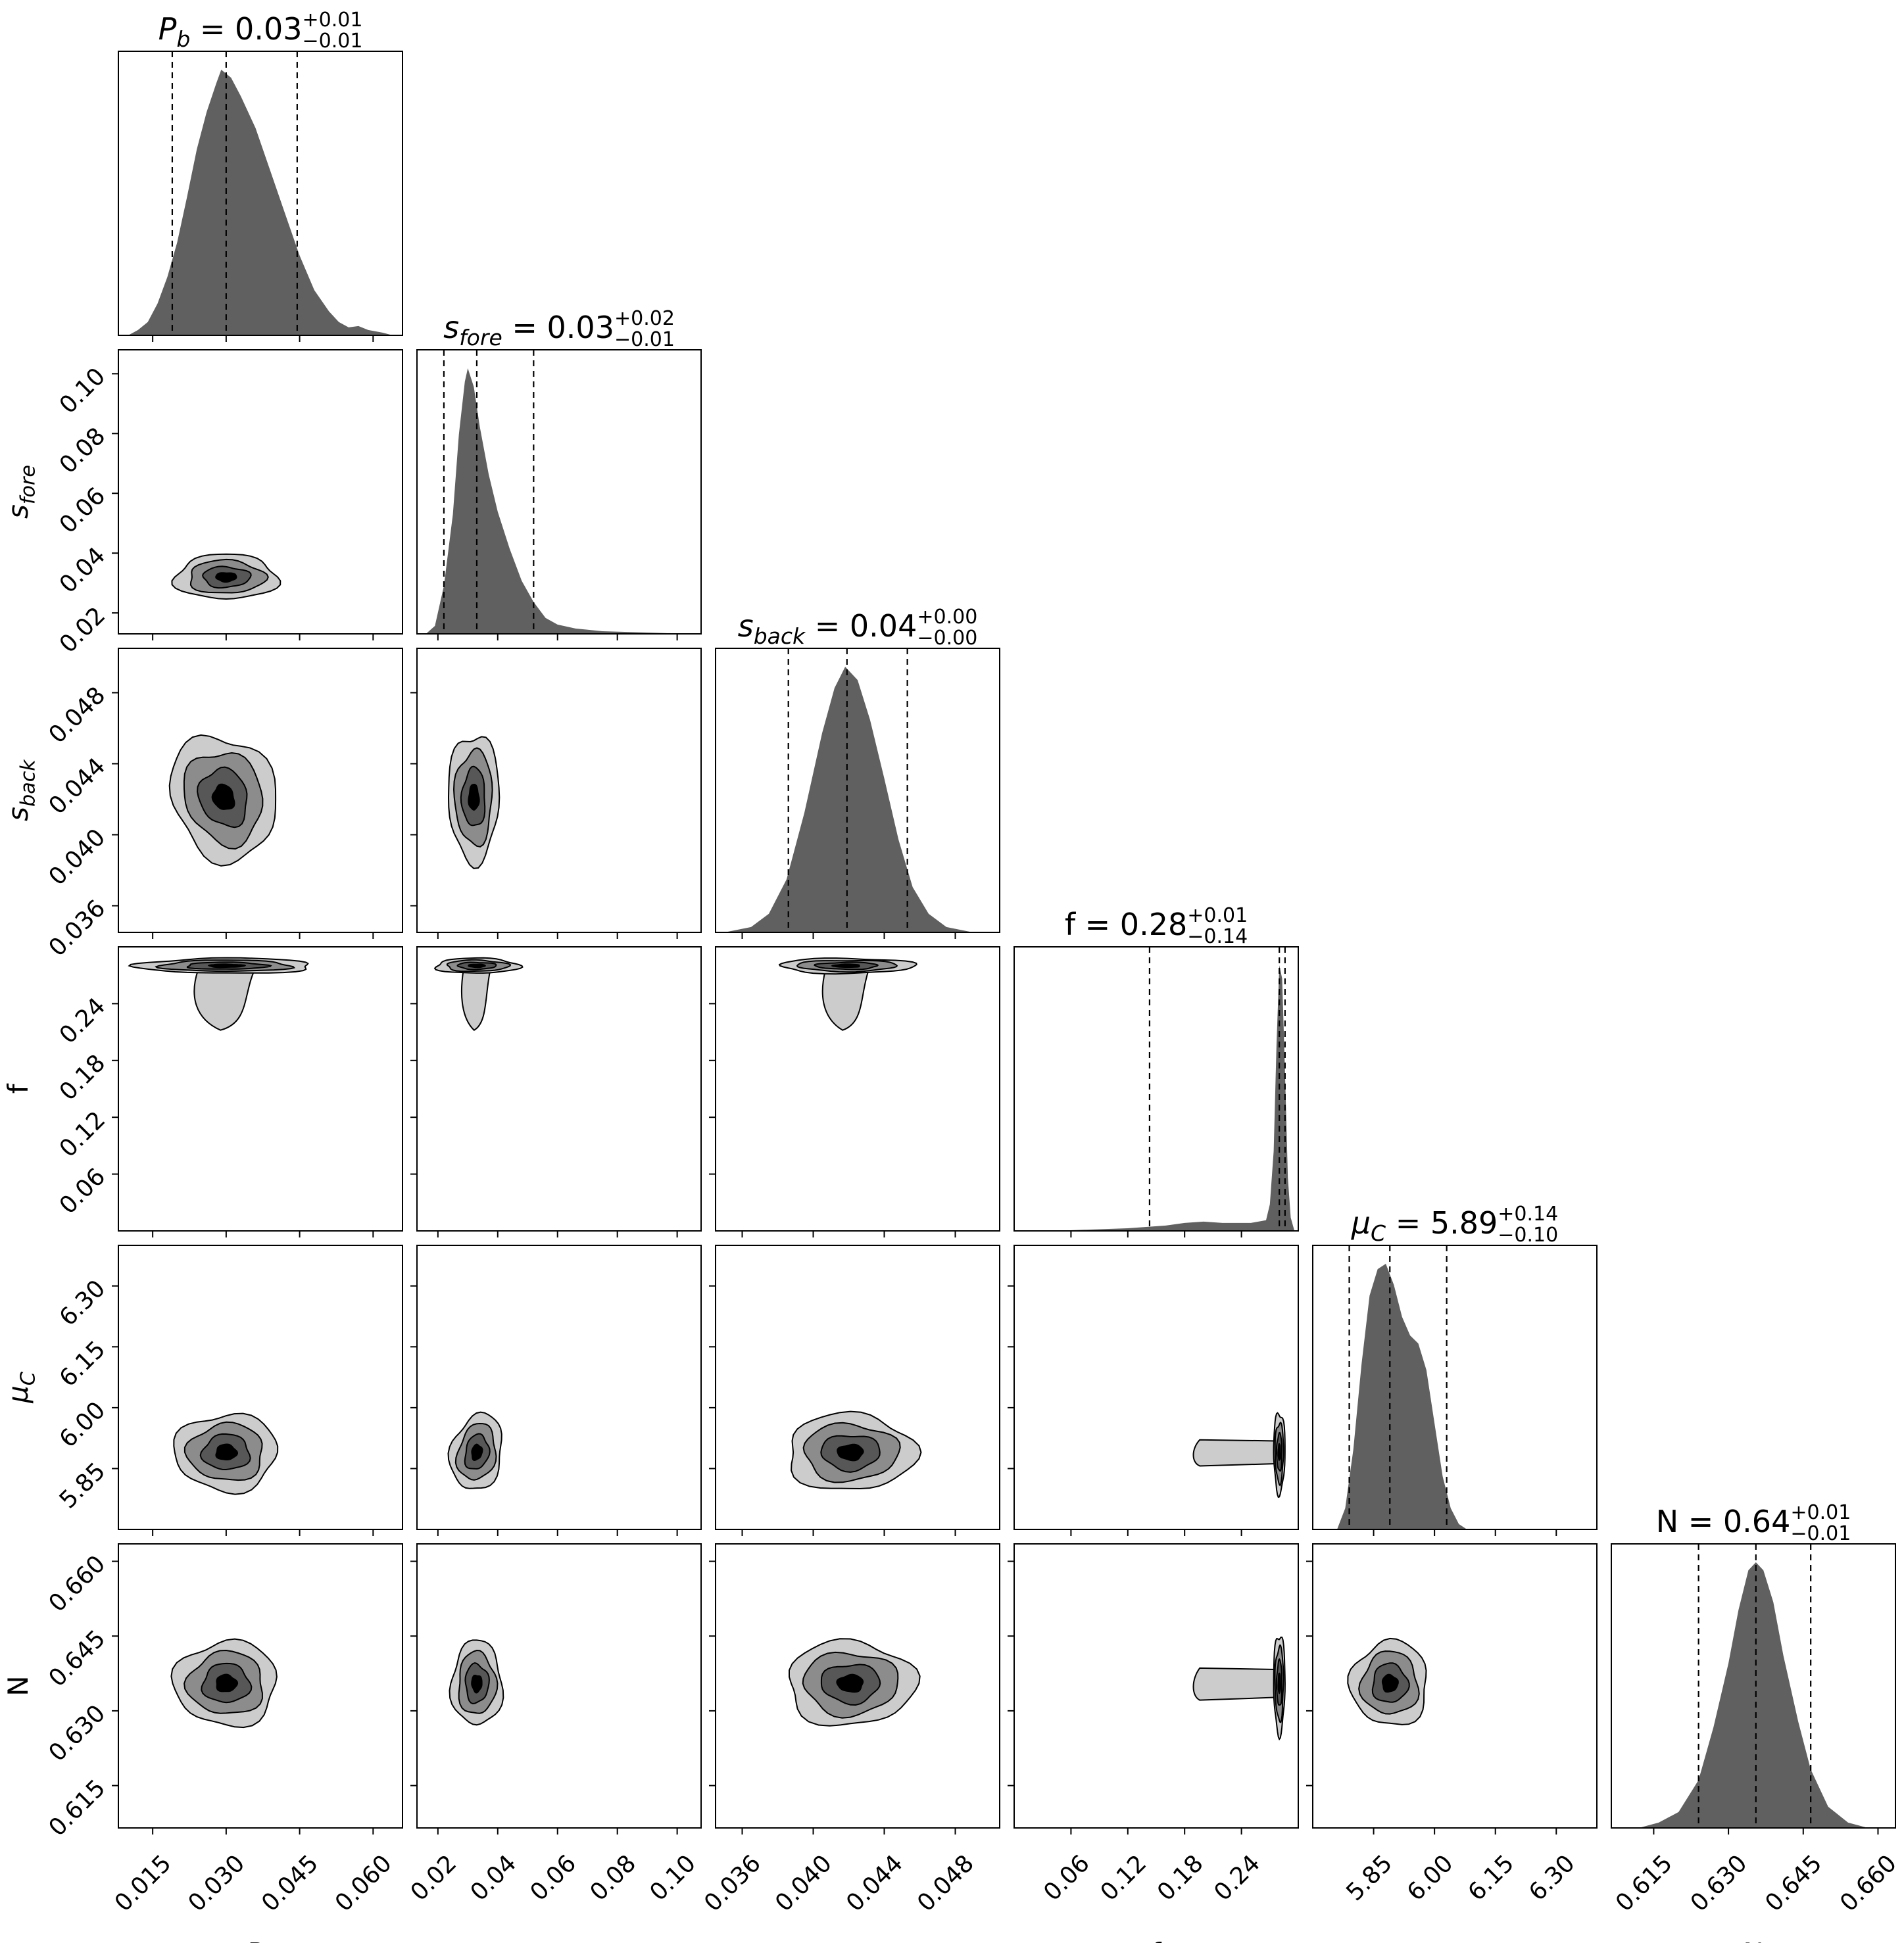 This screenshot has height=1943, width=1904. What do you see at coordinates (76, 715) in the screenshot?
I see `y-tick-label-sback: 0.048` at bounding box center [76, 715].